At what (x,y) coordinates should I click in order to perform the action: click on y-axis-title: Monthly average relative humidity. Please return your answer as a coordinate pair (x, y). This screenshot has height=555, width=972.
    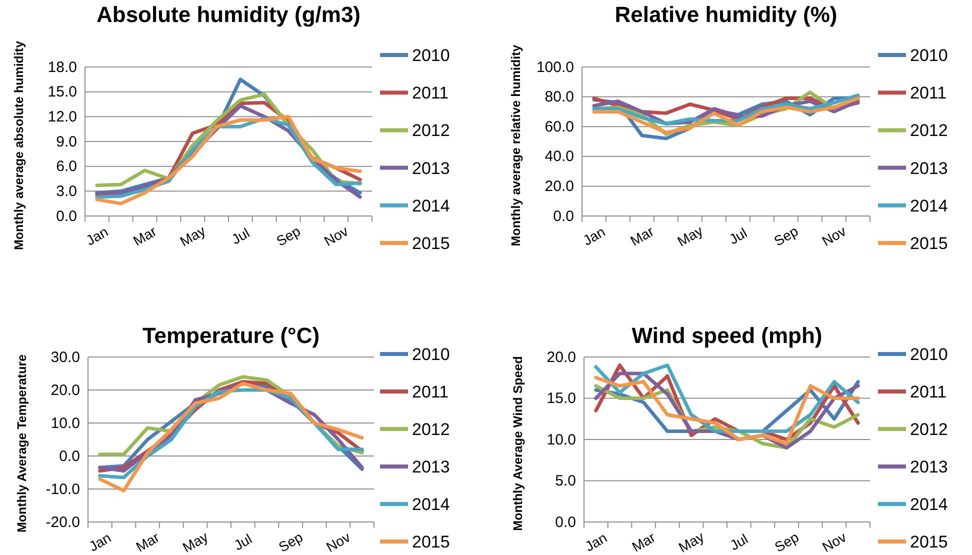
    Looking at the image, I should click on (516, 145).